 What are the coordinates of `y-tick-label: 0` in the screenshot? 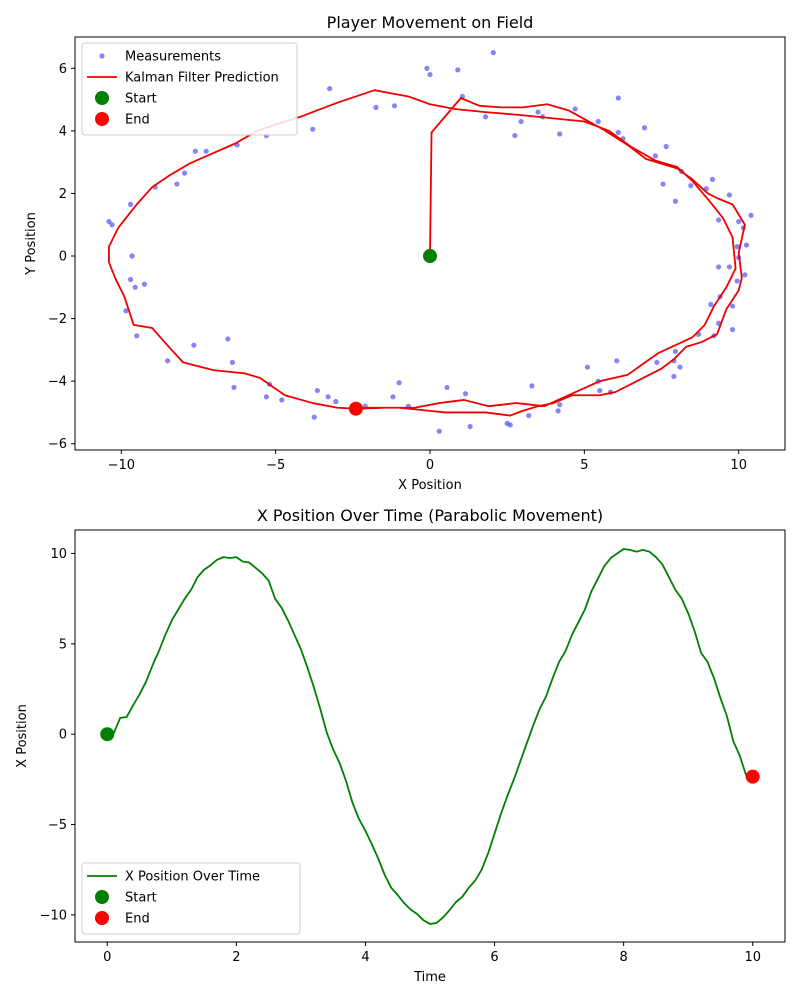 It's located at (63, 257).